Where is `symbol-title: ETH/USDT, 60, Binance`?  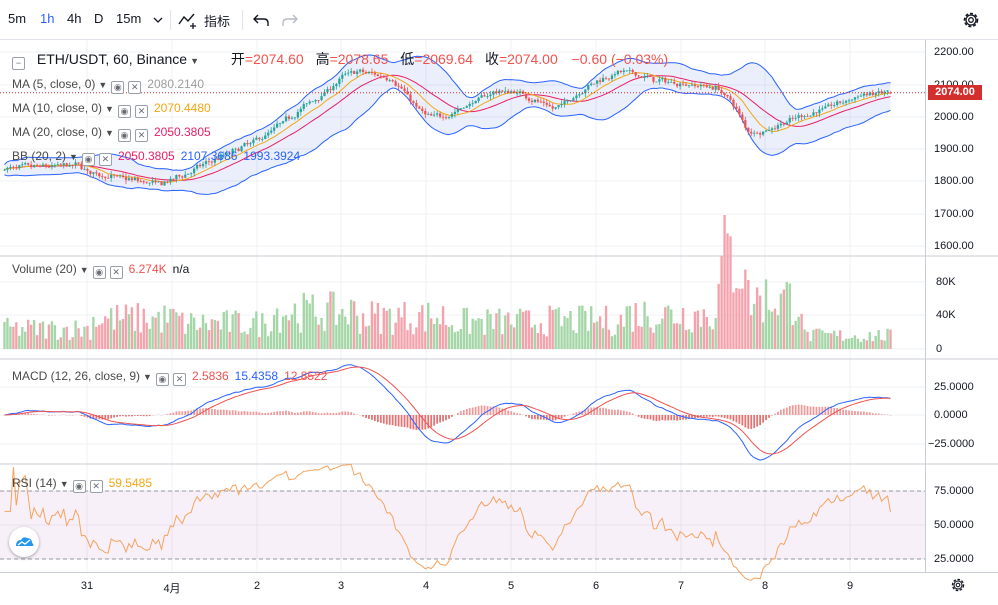
symbol-title: ETH/USDT, 60, Binance is located at coordinates (112, 59).